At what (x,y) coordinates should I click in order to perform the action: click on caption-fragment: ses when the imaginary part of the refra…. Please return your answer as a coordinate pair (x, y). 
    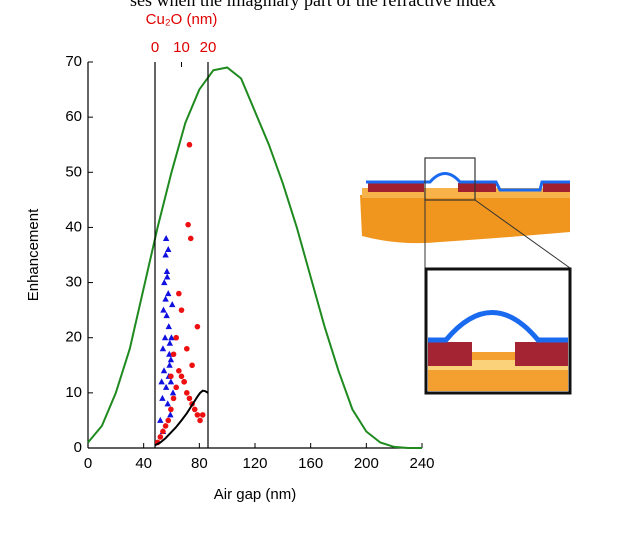
    Looking at the image, I should click on (313, 5).